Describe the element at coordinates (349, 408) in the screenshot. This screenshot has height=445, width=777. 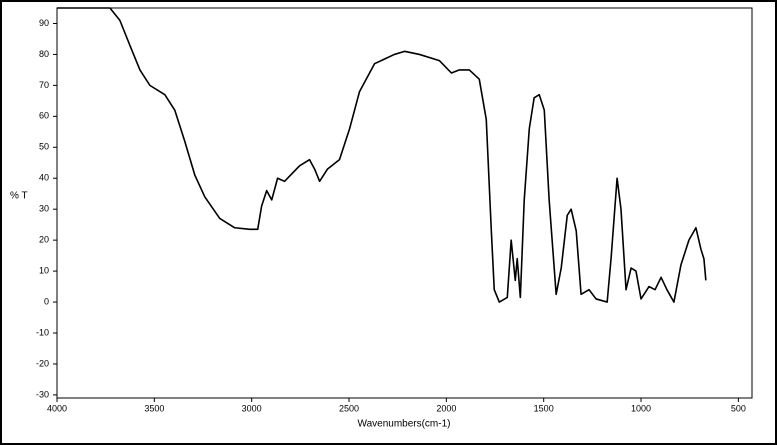
I see `x-tick-label: 2500` at that location.